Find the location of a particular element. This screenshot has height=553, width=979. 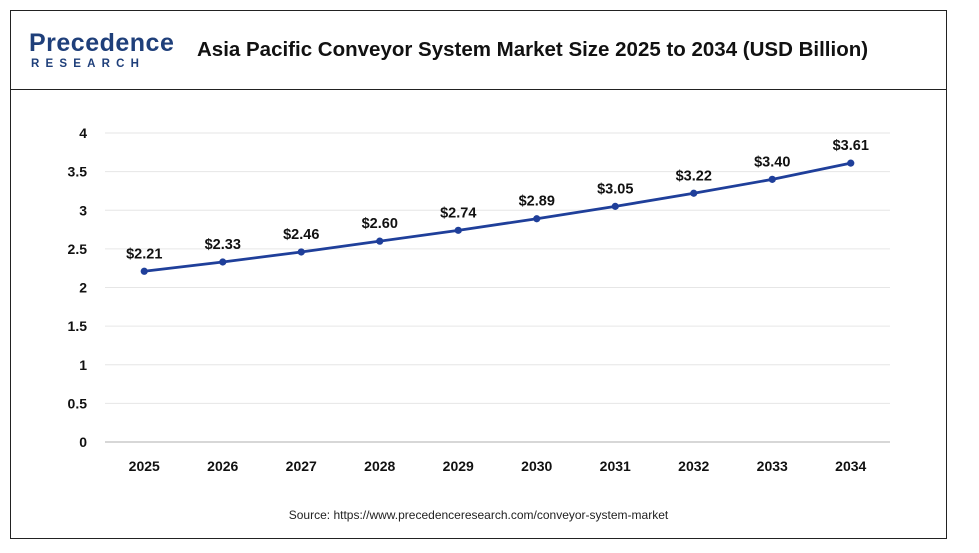

x-tick-label: 2032 is located at coordinates (693, 466).